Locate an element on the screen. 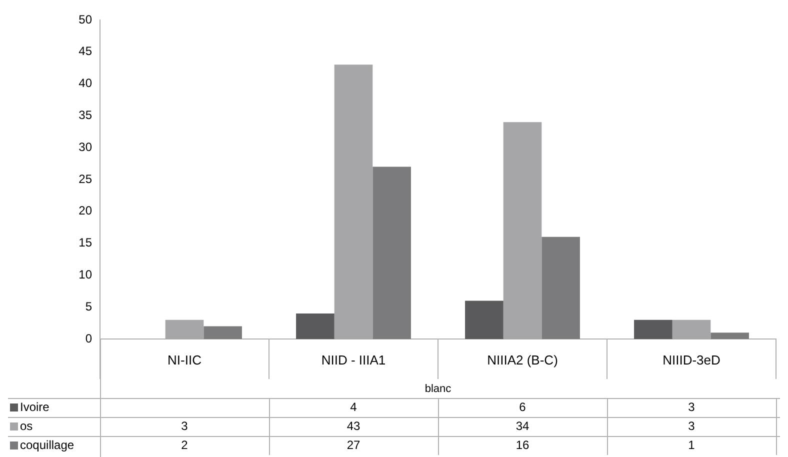 Image resolution: width=788 pixels, height=457 pixels. x-tick-label: NIIID-3eD is located at coordinates (691, 360).